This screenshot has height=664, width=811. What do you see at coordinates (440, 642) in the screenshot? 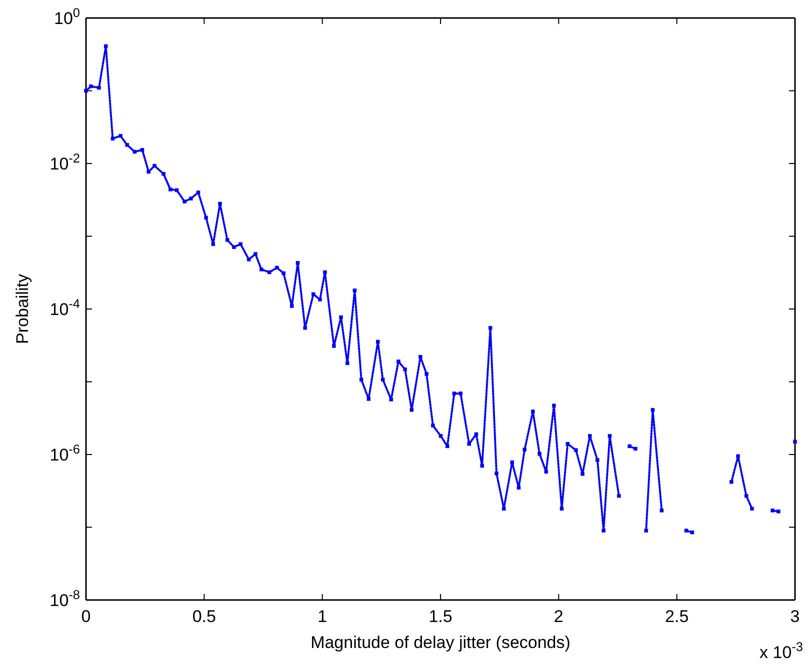
I see `x-axis-title: Magnitude of delay jitter (seconds)` at bounding box center [440, 642].